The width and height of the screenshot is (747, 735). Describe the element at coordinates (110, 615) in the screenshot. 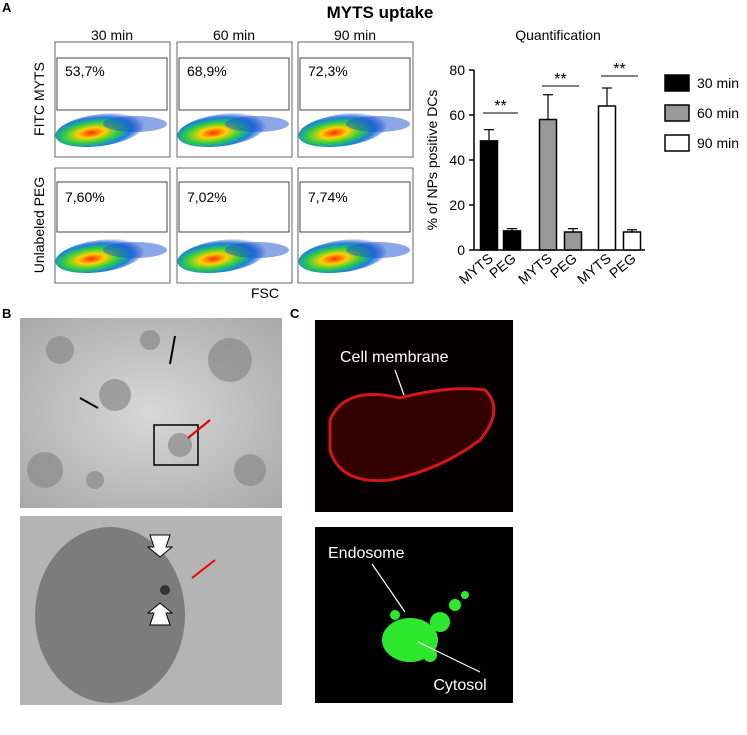

I see `em-organelle` at that location.